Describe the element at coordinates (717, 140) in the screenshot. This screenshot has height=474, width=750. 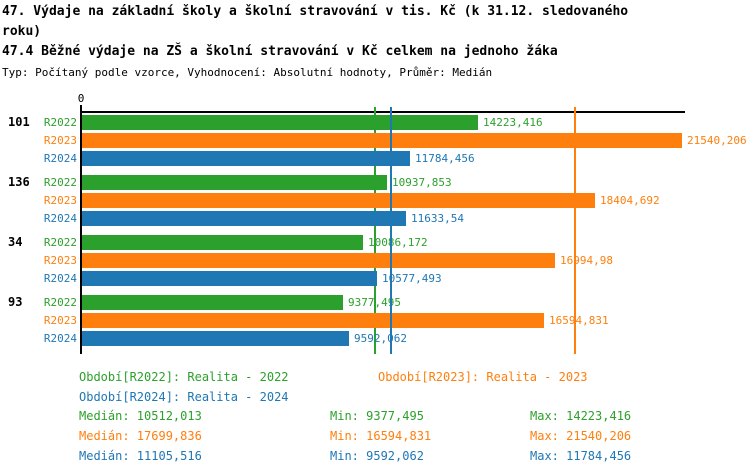
I see `bar-value-label: 21540,206` at that location.